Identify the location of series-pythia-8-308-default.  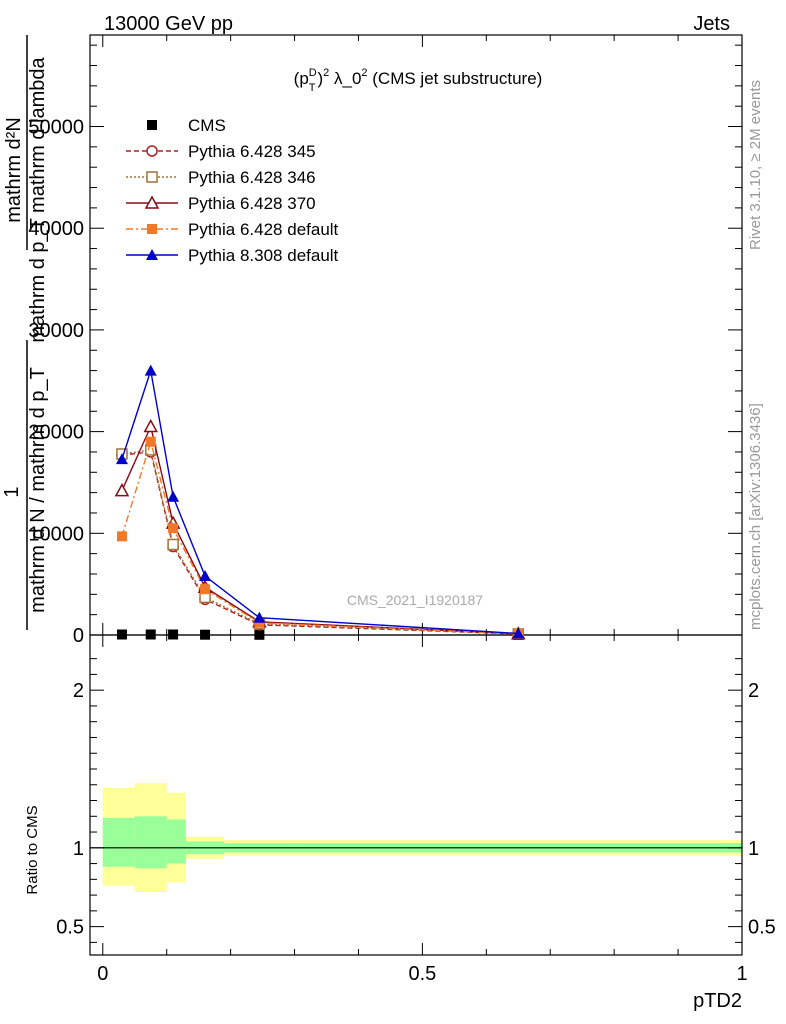
(320, 501).